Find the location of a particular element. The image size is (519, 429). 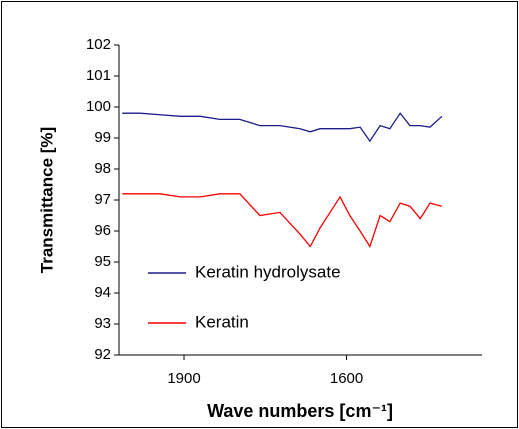

legend-label: Keratin is located at coordinates (222, 321).